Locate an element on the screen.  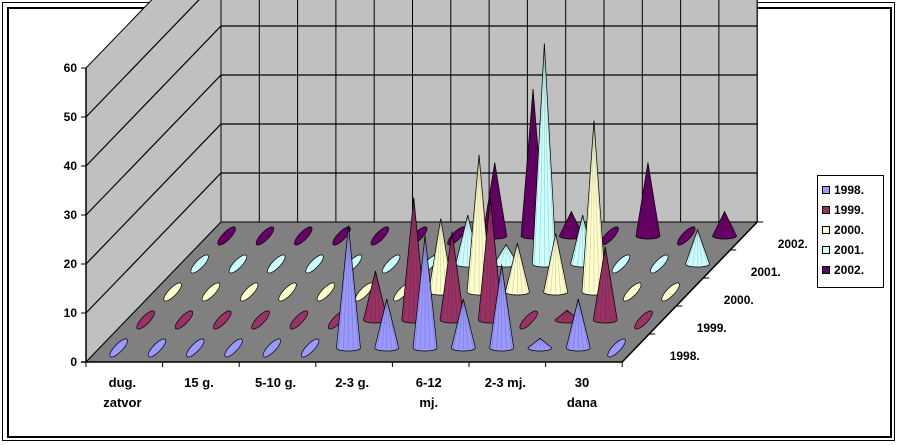
x-tick-label: dug. is located at coordinates (122, 382).